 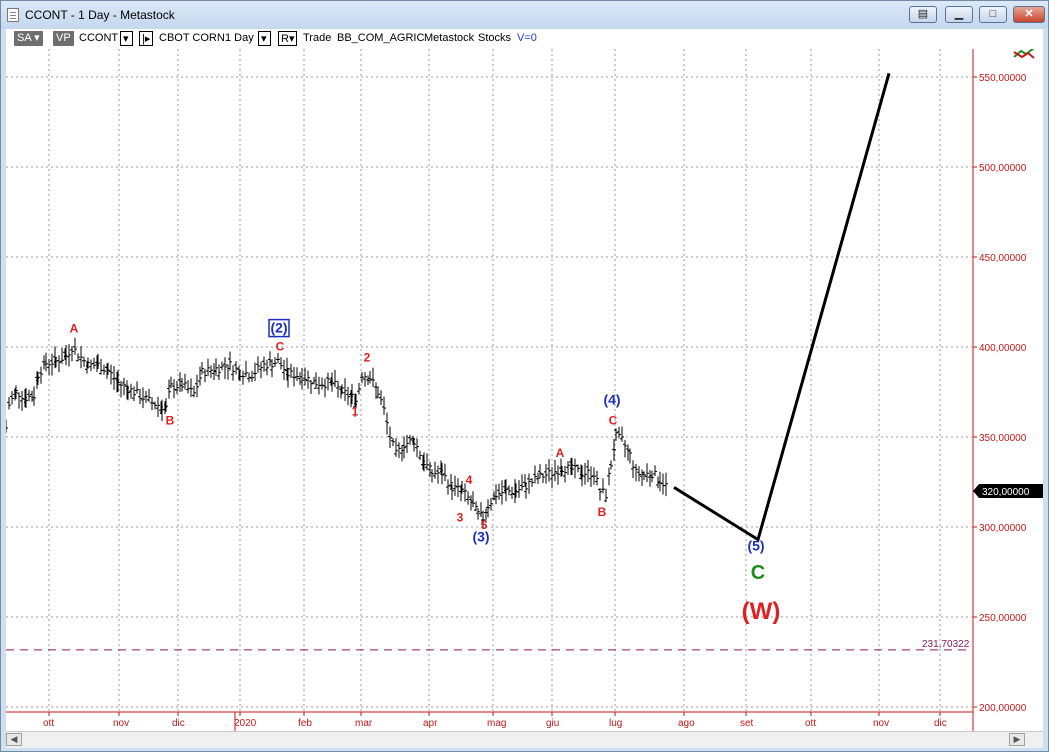 What do you see at coordinates (1003, 258) in the screenshot?
I see `y-tick-label: 450,00000` at bounding box center [1003, 258].